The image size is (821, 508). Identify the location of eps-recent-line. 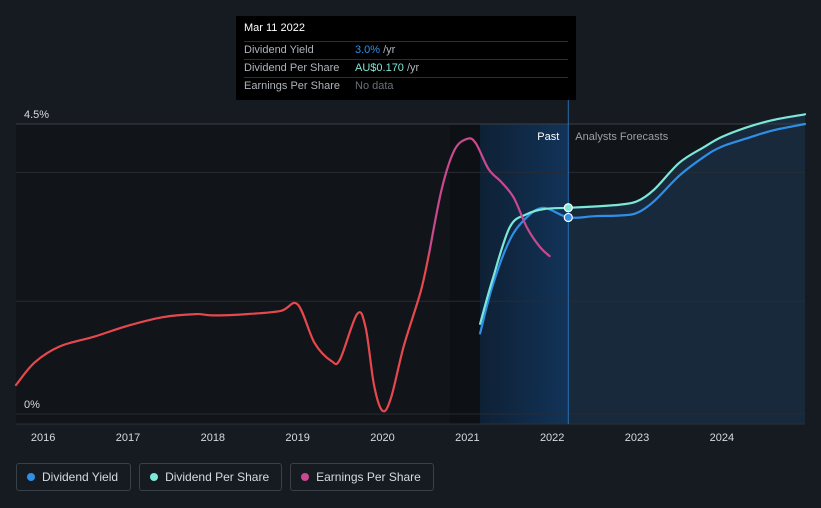
(489, 197).